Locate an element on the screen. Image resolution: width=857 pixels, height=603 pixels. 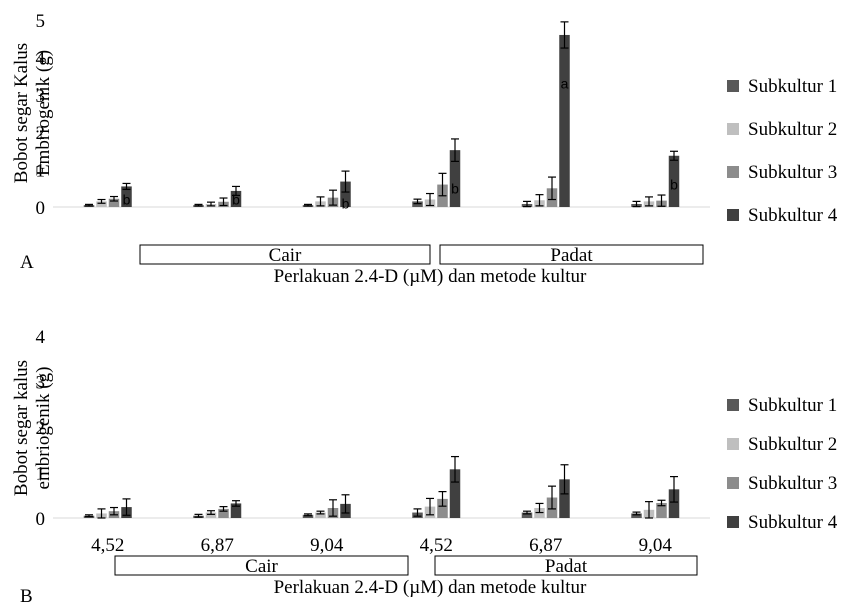
y-axis-label-line: Bobot segar kalus is located at coordinates (21, 428).